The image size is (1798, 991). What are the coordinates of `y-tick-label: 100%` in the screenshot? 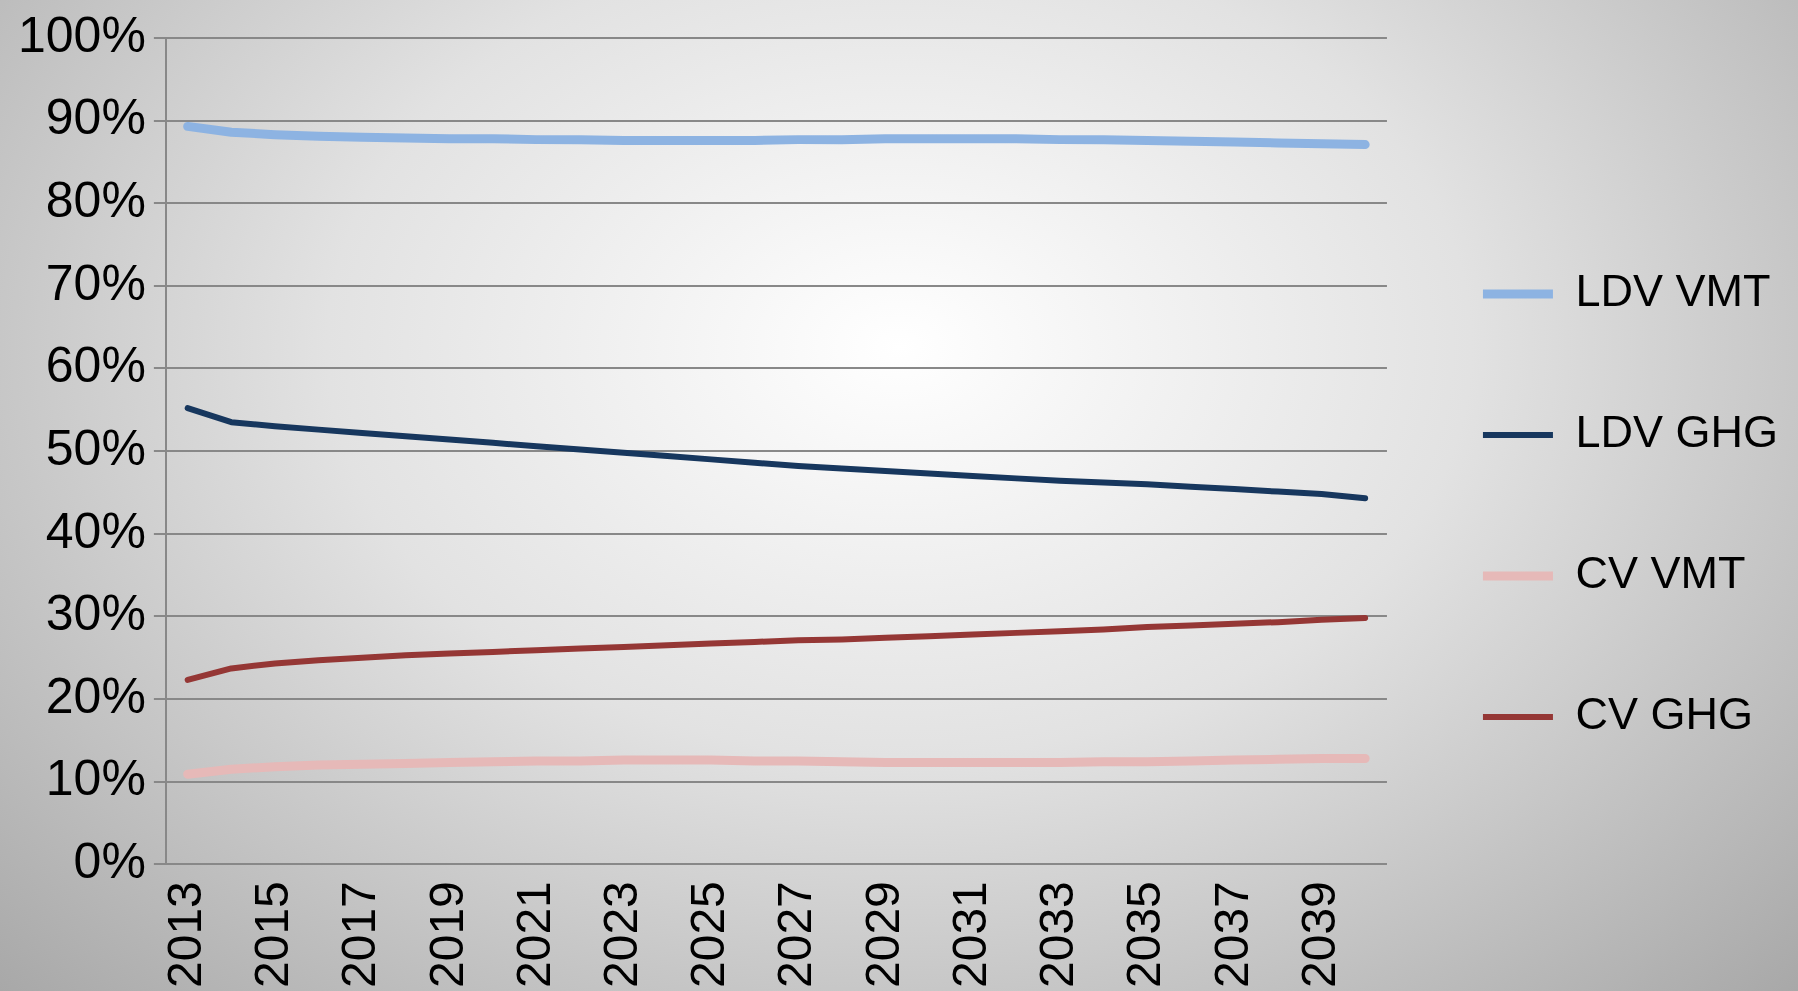 It's located at (81, 34).